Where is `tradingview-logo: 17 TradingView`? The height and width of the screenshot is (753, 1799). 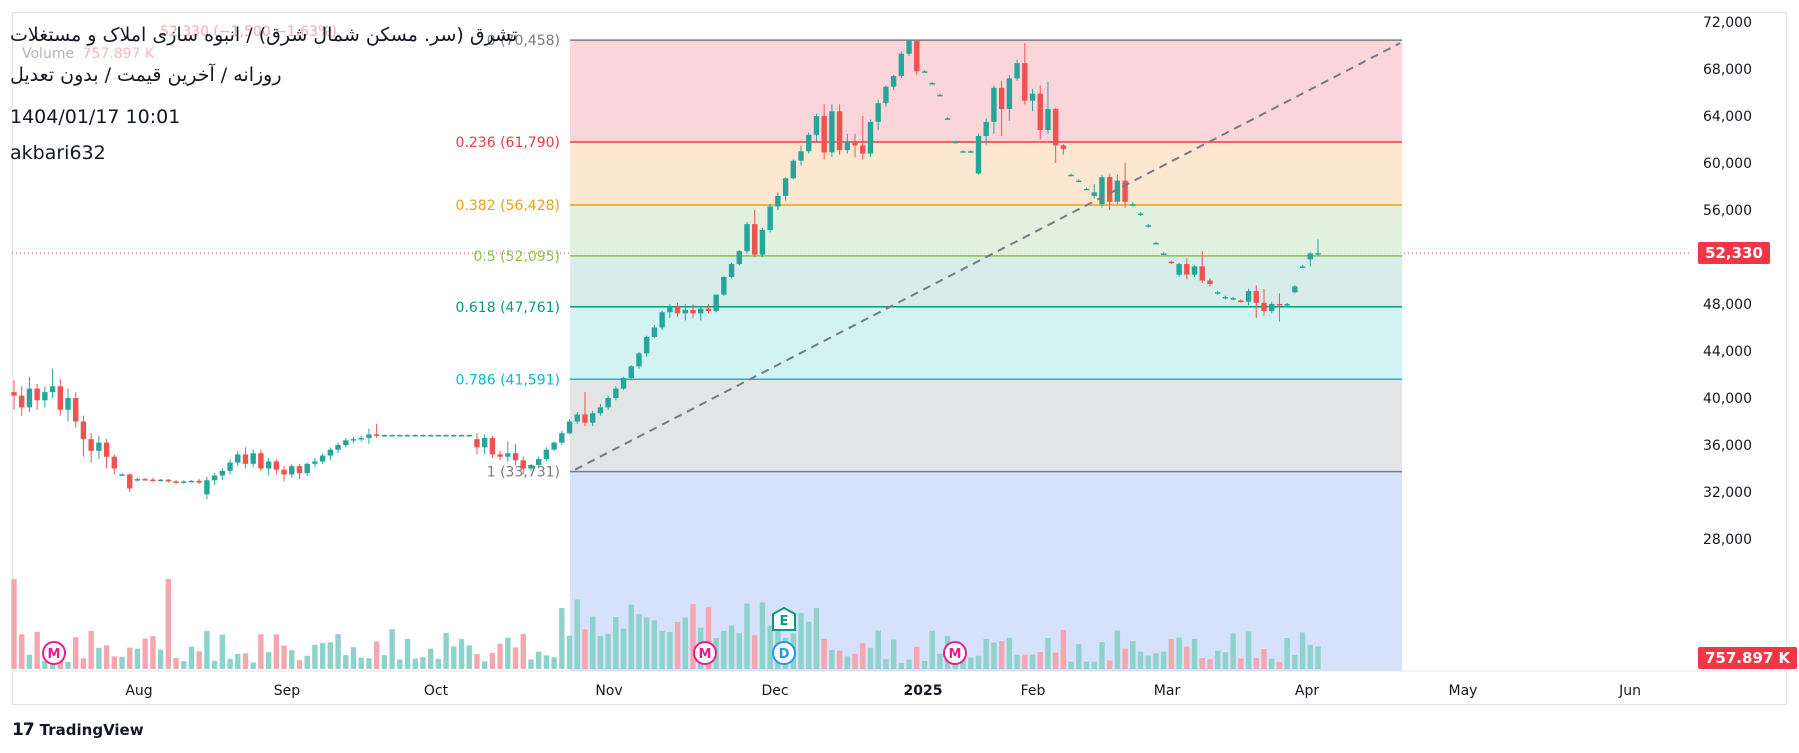 tradingview-logo: 17 TradingView is located at coordinates (78, 730).